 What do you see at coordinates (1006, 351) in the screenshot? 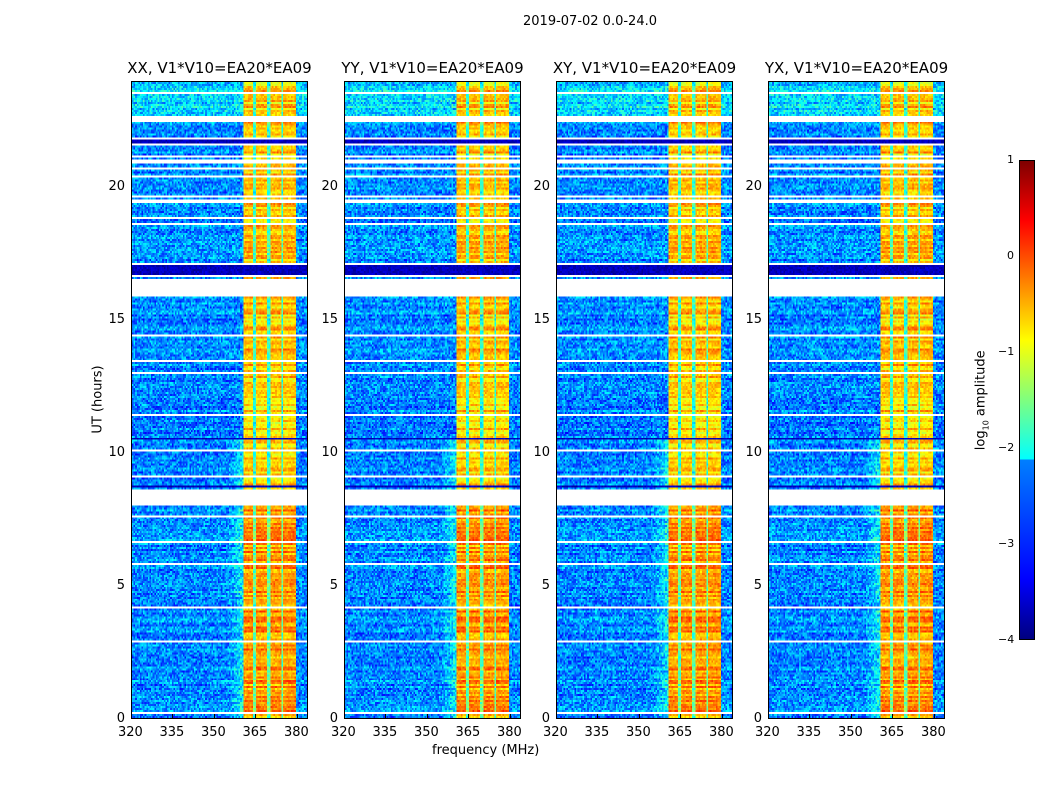
I see `colorbar-tick-label: −1` at bounding box center [1006, 351].